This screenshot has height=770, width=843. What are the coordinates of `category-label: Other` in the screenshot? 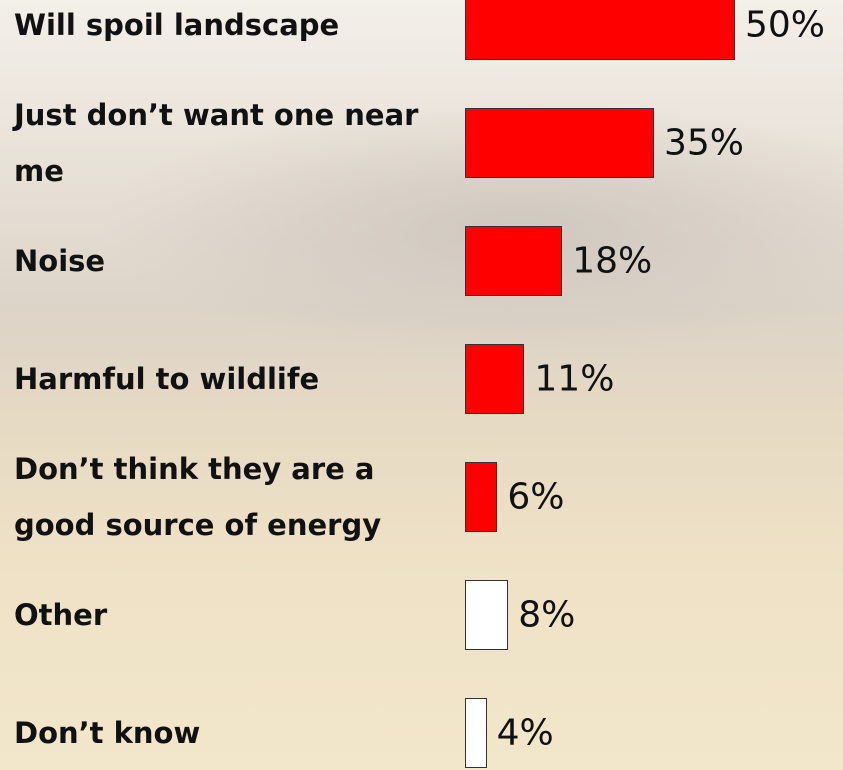 It's located at (61, 615).